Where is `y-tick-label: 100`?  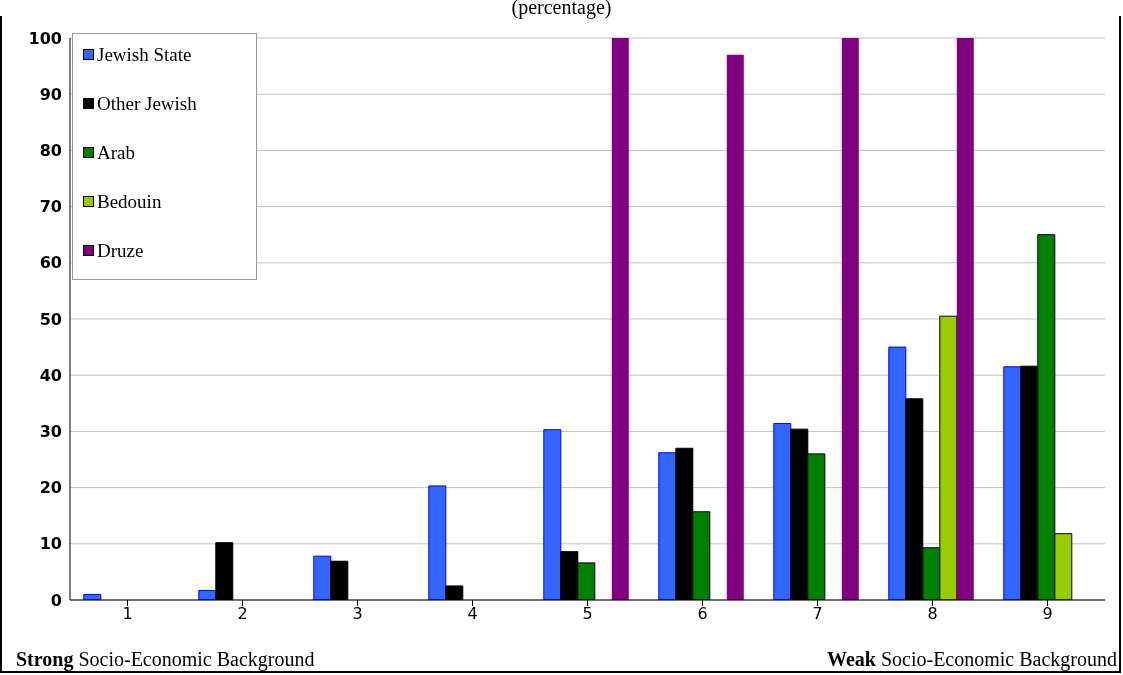
y-tick-label: 100 is located at coordinates (45, 38).